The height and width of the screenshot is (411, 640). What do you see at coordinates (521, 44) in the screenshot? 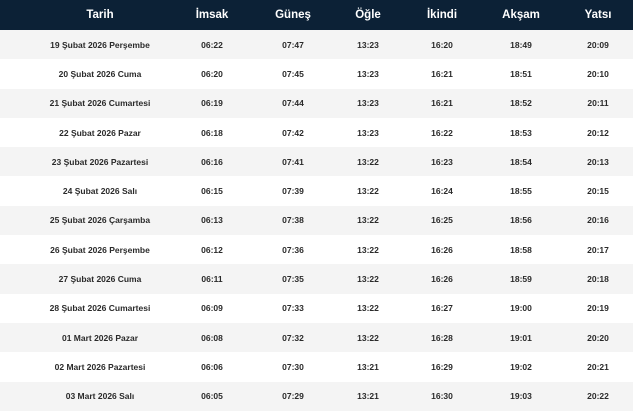
I see `time-cell: 18:49` at bounding box center [521, 44].